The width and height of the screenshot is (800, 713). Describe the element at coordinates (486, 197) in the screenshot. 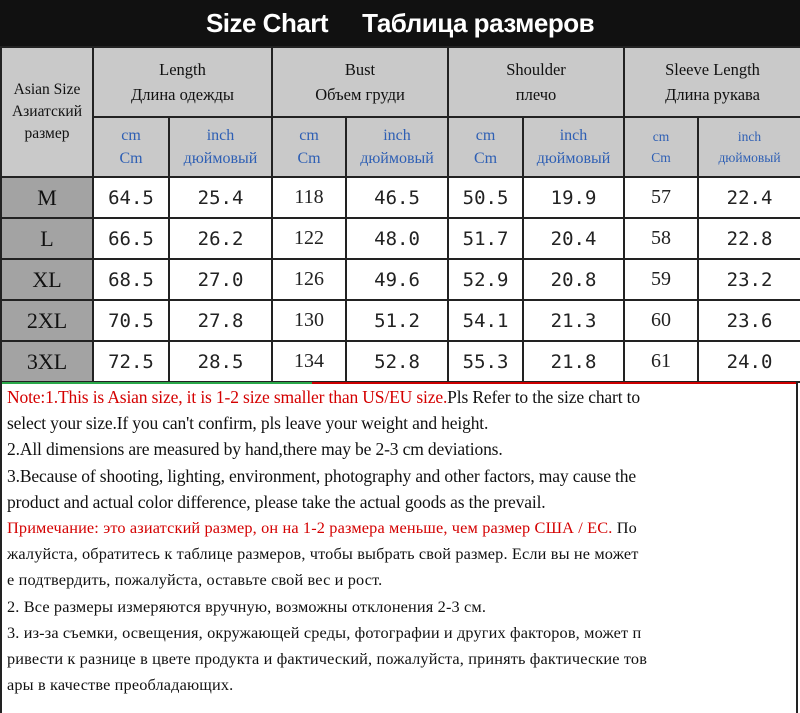

I see `shoulder-cm: 50.5` at that location.